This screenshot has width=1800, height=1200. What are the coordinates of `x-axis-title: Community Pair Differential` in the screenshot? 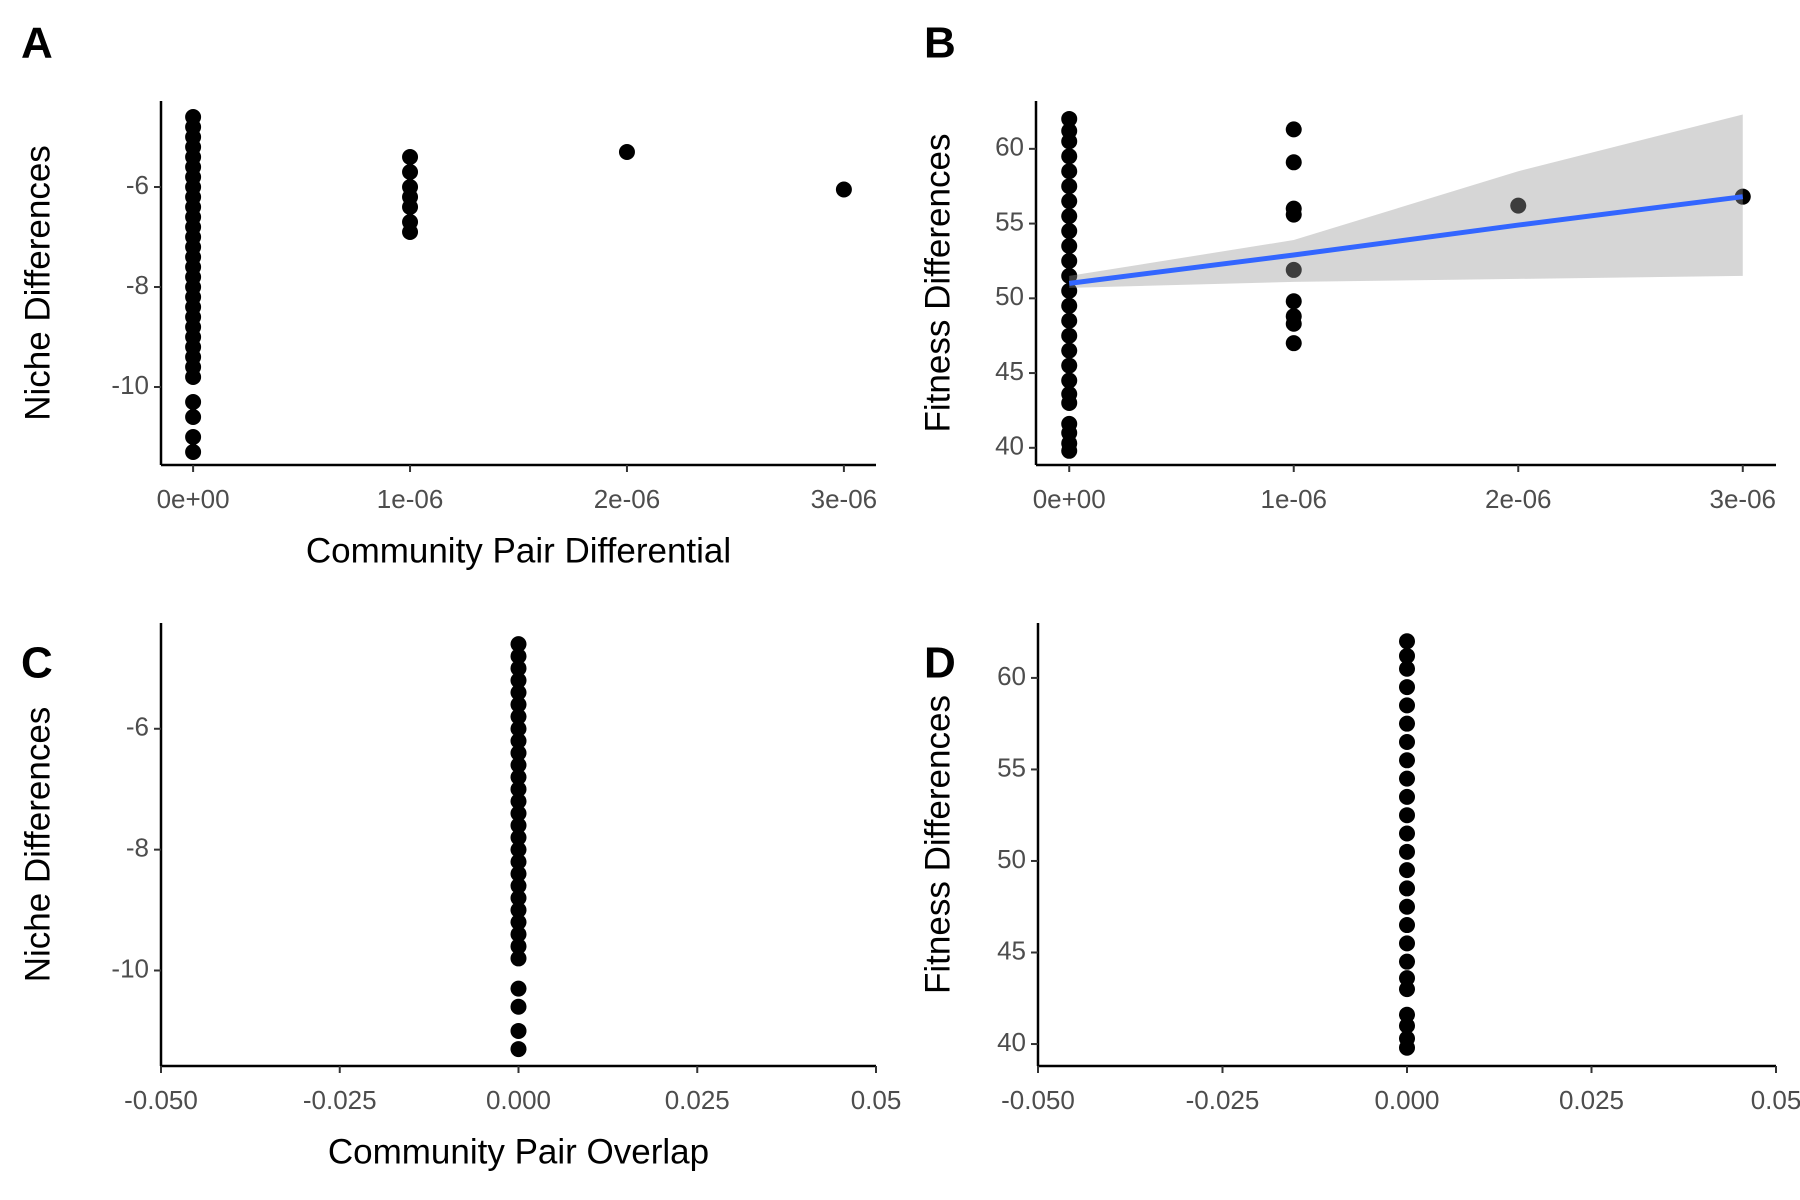 It's located at (518, 550).